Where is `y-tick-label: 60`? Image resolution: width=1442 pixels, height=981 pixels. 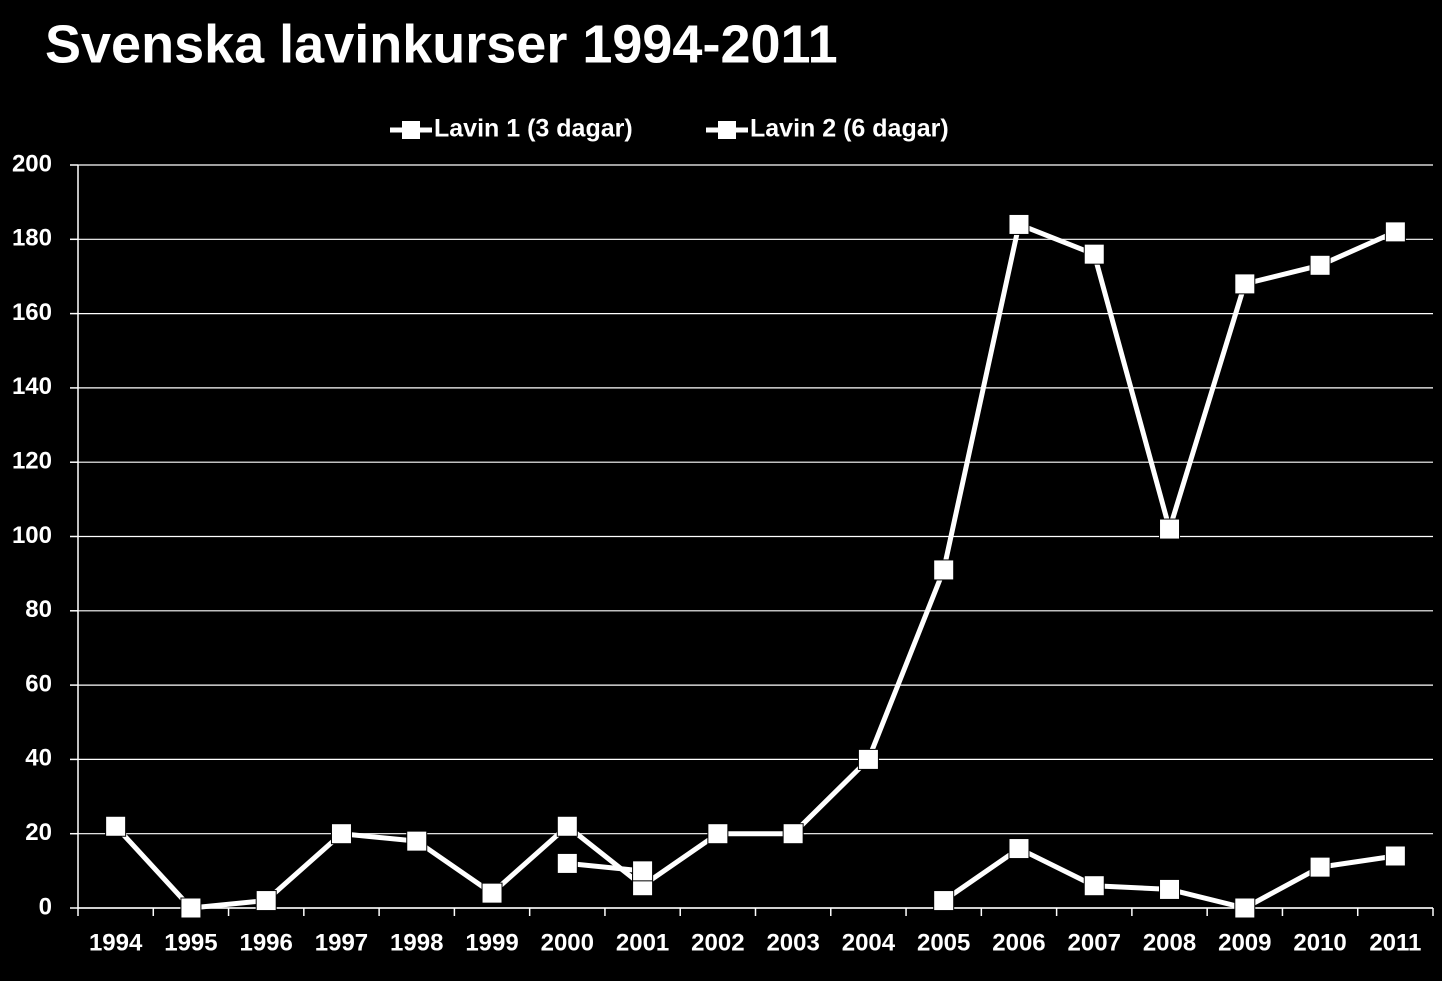
y-tick-label: 60 is located at coordinates (38, 683).